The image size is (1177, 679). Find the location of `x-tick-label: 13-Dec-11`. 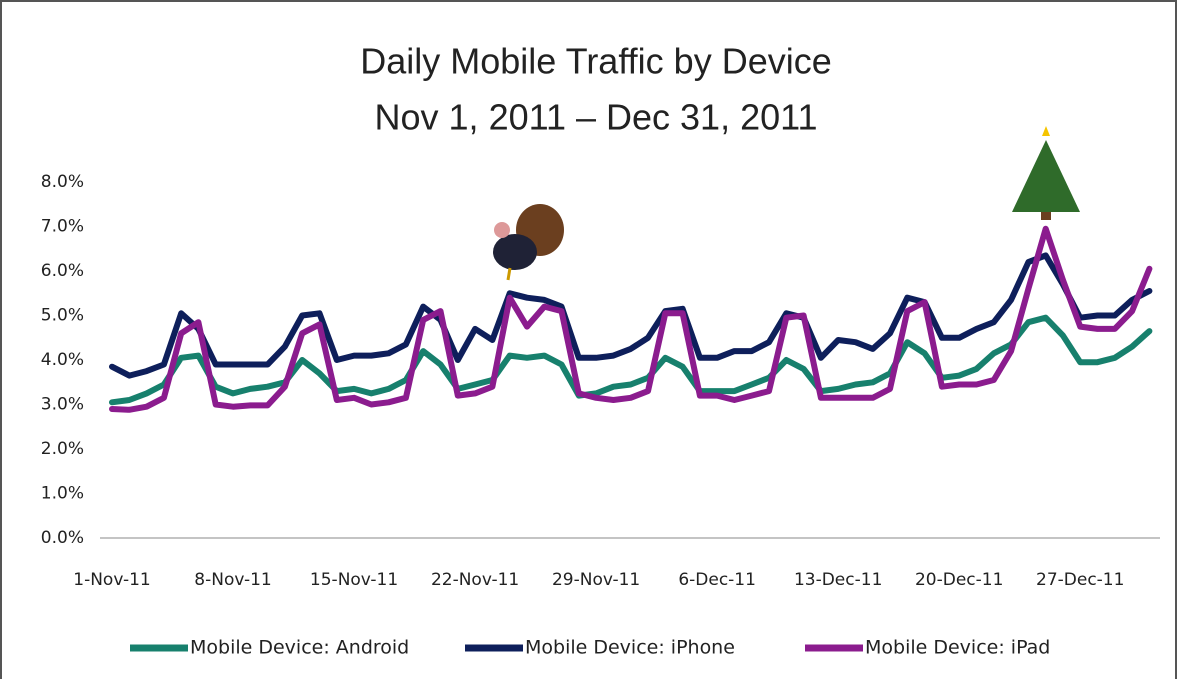

x-tick-label: 13-Dec-11 is located at coordinates (838, 580).